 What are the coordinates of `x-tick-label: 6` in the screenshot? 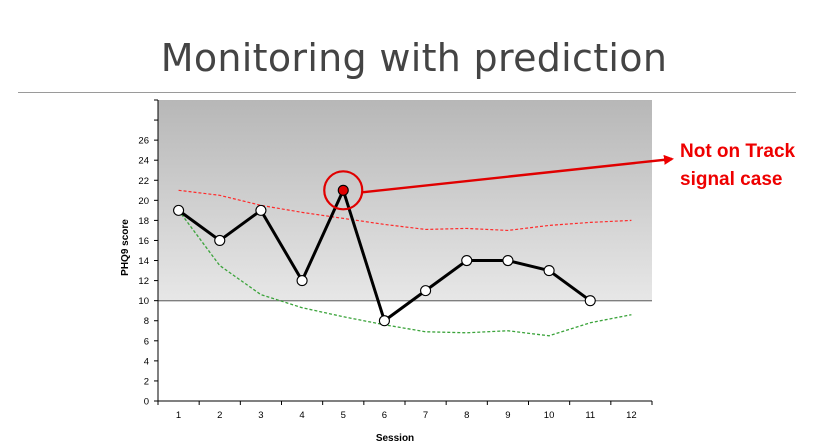 It's located at (384, 415).